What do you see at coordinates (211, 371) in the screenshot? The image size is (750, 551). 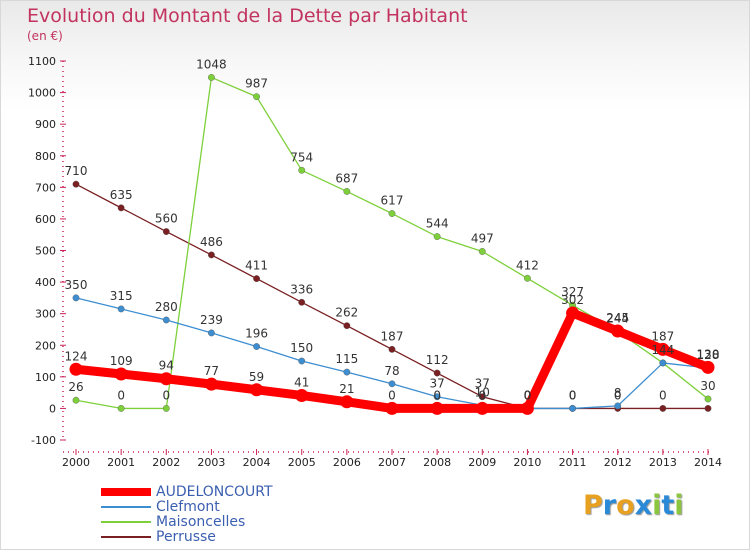 I see `data-label-audeloncourt: 77` at bounding box center [211, 371].